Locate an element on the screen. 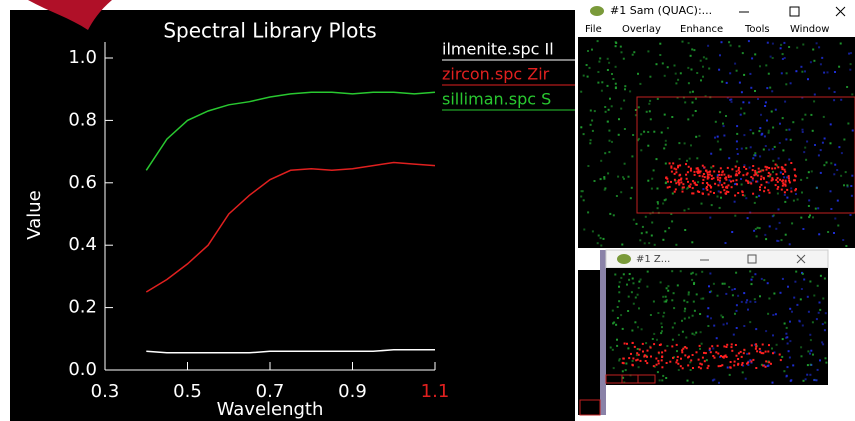 The height and width of the screenshot is (421, 855). menu-item: File is located at coordinates (593, 29).